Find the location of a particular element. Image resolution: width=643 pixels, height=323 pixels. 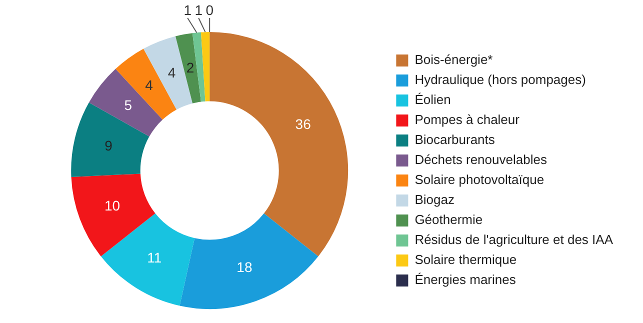

legend-label: Pompes à chaleur is located at coordinates (467, 120).